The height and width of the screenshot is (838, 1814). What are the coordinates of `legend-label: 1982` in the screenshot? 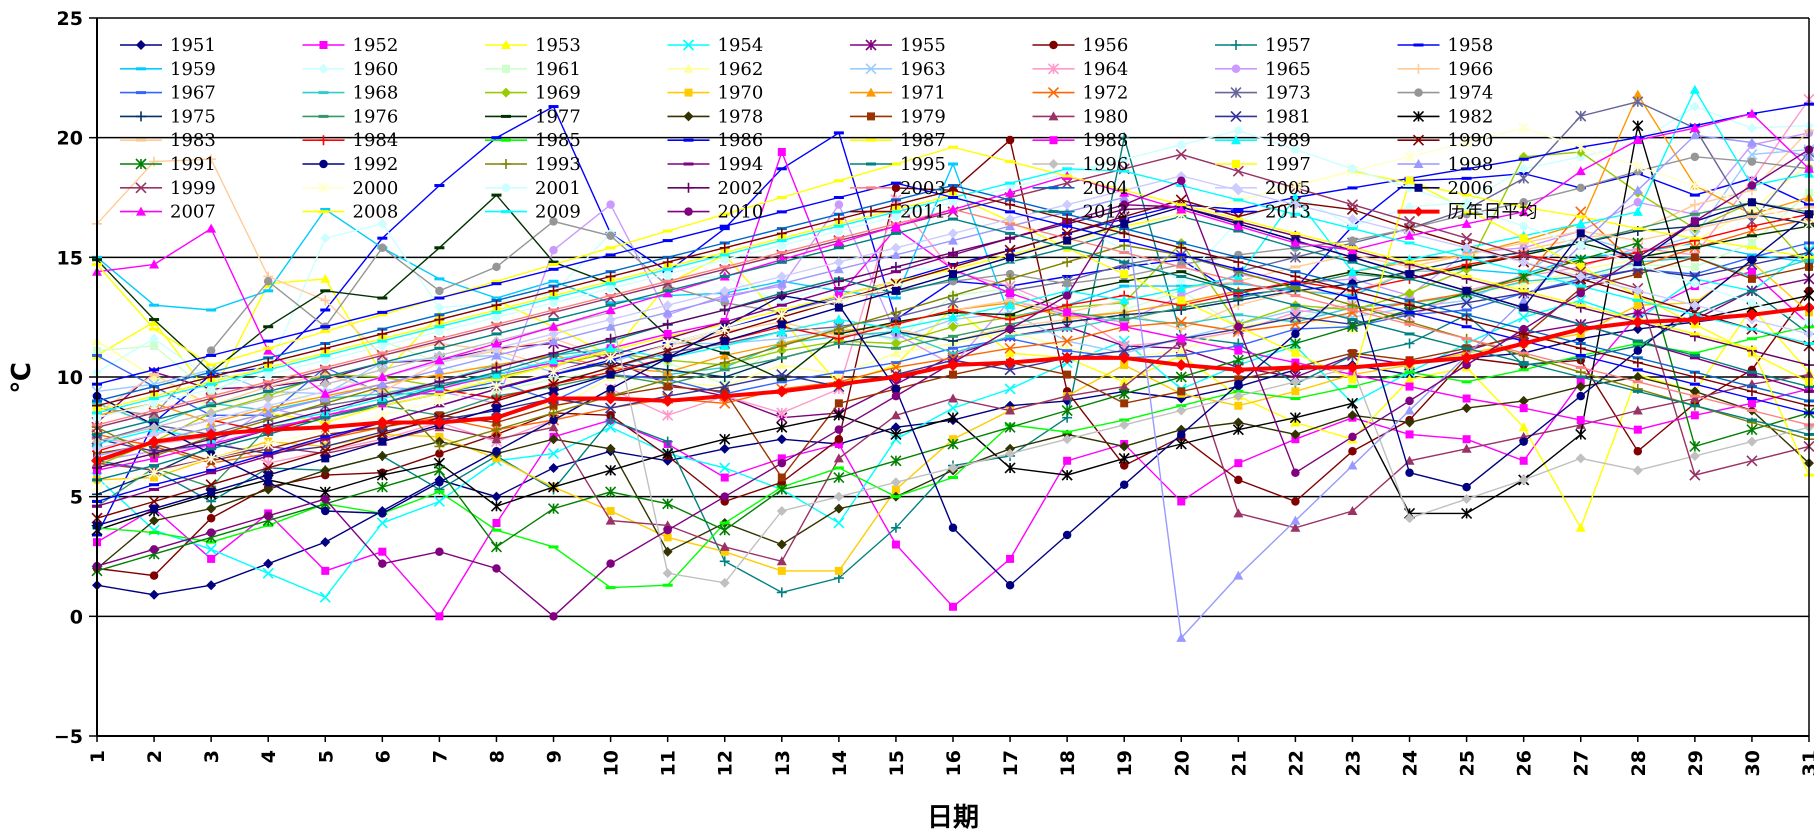 It's located at (1471, 116).